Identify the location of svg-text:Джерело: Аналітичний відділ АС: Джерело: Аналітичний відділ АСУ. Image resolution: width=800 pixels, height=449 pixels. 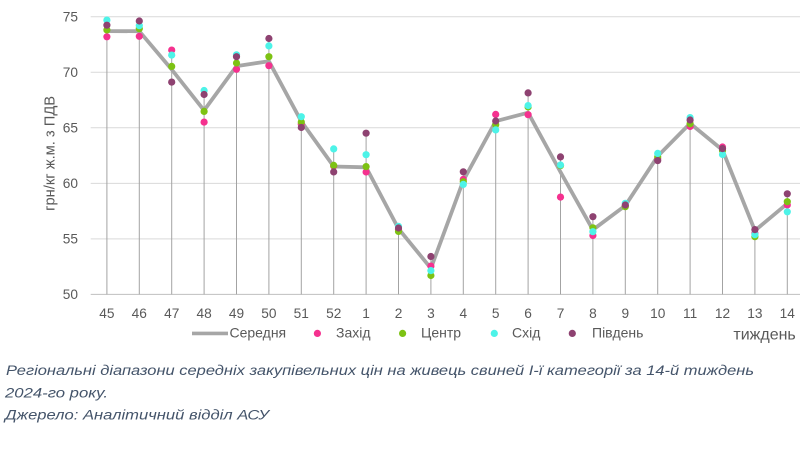
(137, 416).